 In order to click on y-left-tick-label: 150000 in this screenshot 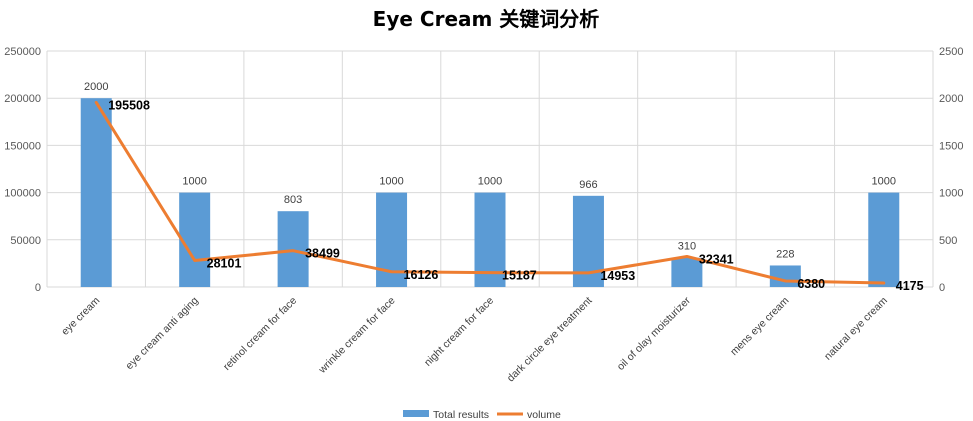, I will do `click(22, 146)`.